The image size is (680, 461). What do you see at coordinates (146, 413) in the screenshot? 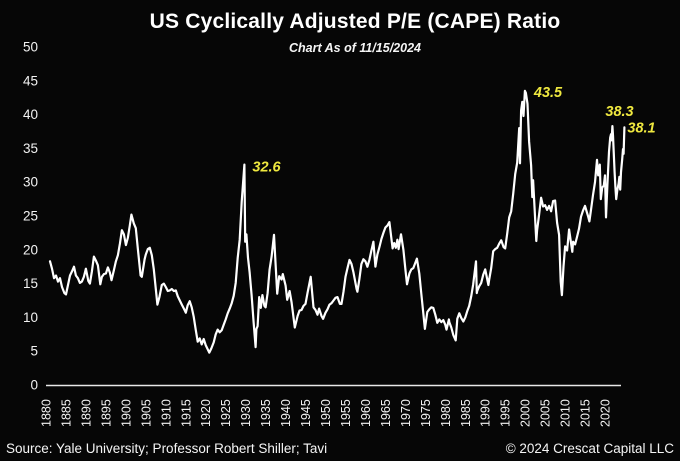
I see `x-axis-tick-label: 1905` at bounding box center [146, 413].